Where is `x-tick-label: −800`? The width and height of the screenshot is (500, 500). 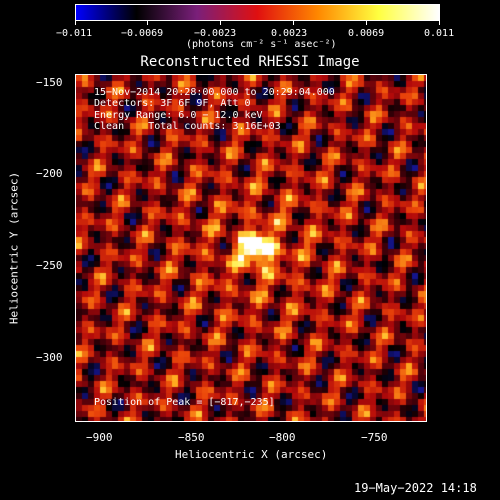 x-tick-label: −800 is located at coordinates (282, 437).